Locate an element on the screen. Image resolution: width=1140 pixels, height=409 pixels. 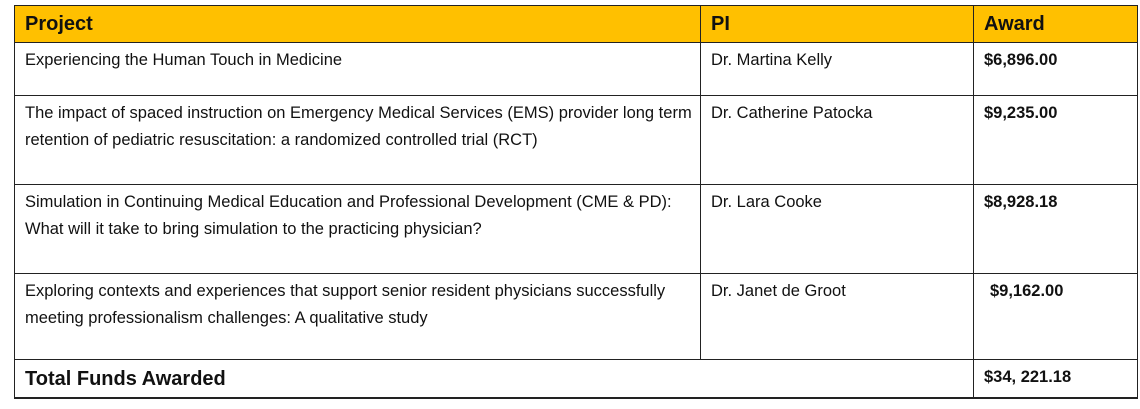
pi-cell: Dr. Janet de Groot is located at coordinates (837, 316).